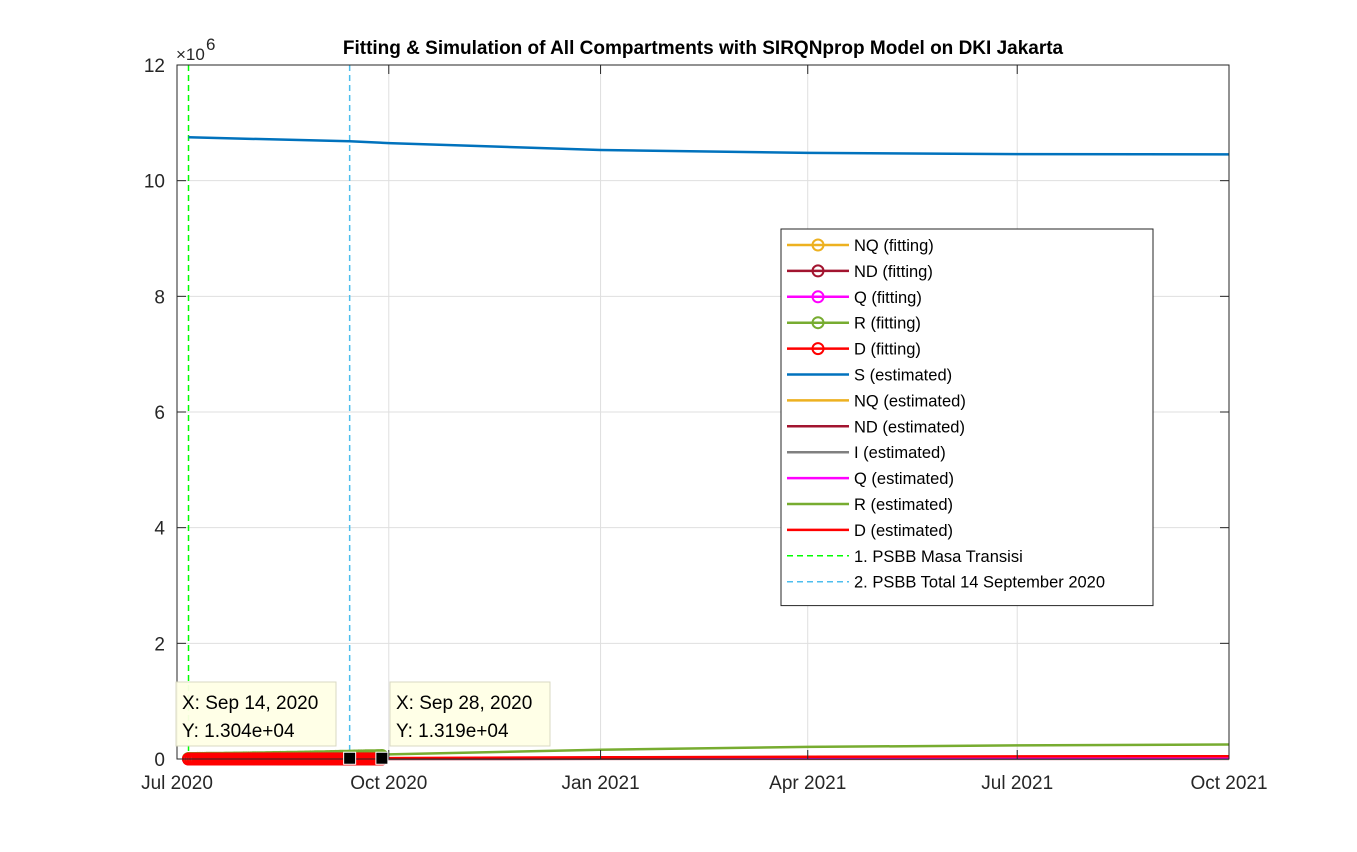  Describe the element at coordinates (894, 246) in the screenshot. I see `legend-label: NQ (fitting)` at that location.